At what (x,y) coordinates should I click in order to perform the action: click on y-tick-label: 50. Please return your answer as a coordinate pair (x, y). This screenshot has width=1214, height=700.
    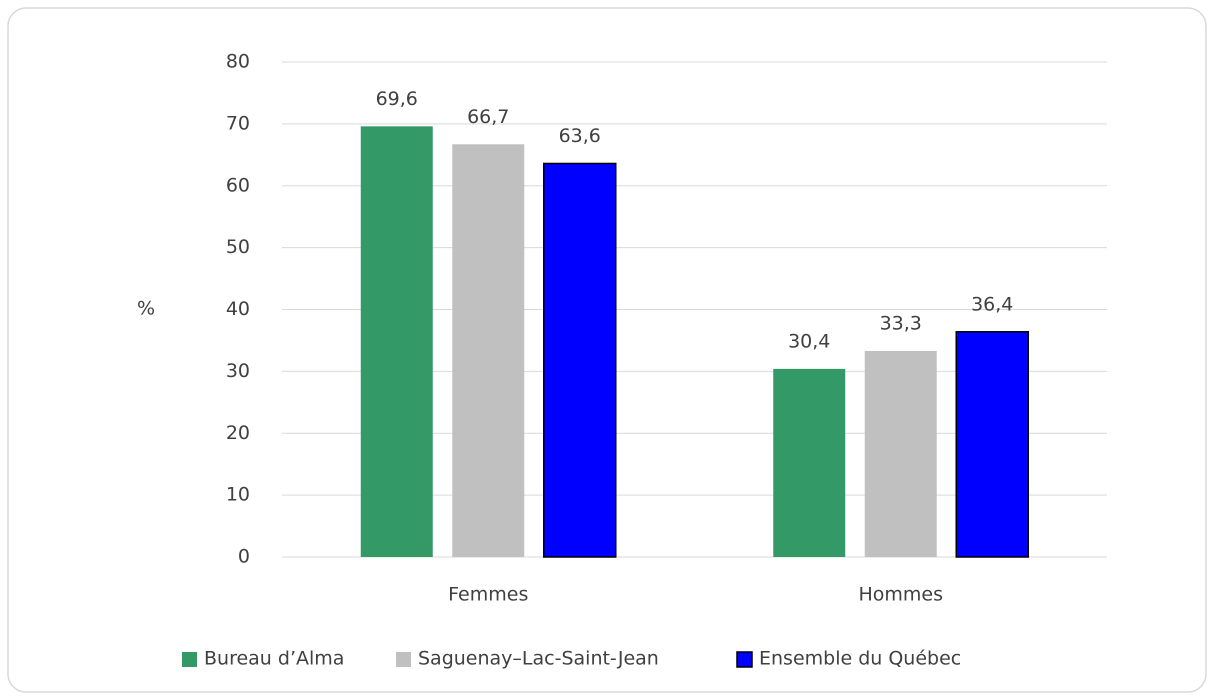
    Looking at the image, I should click on (238, 247).